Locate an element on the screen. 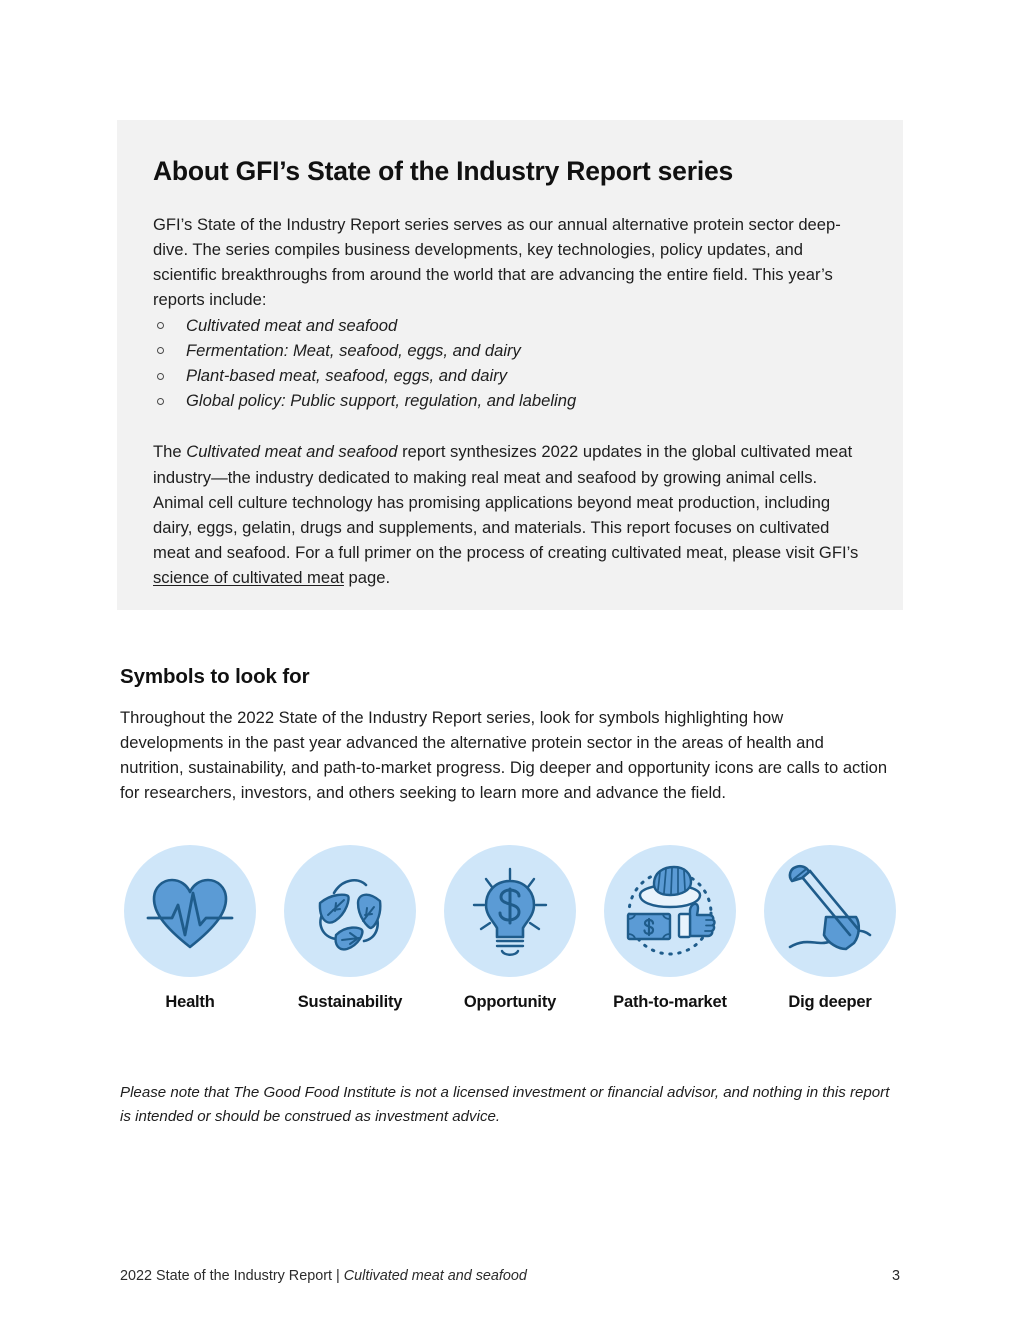 This screenshot has width=1020, height=1320. shovel-icon is located at coordinates (830, 907).